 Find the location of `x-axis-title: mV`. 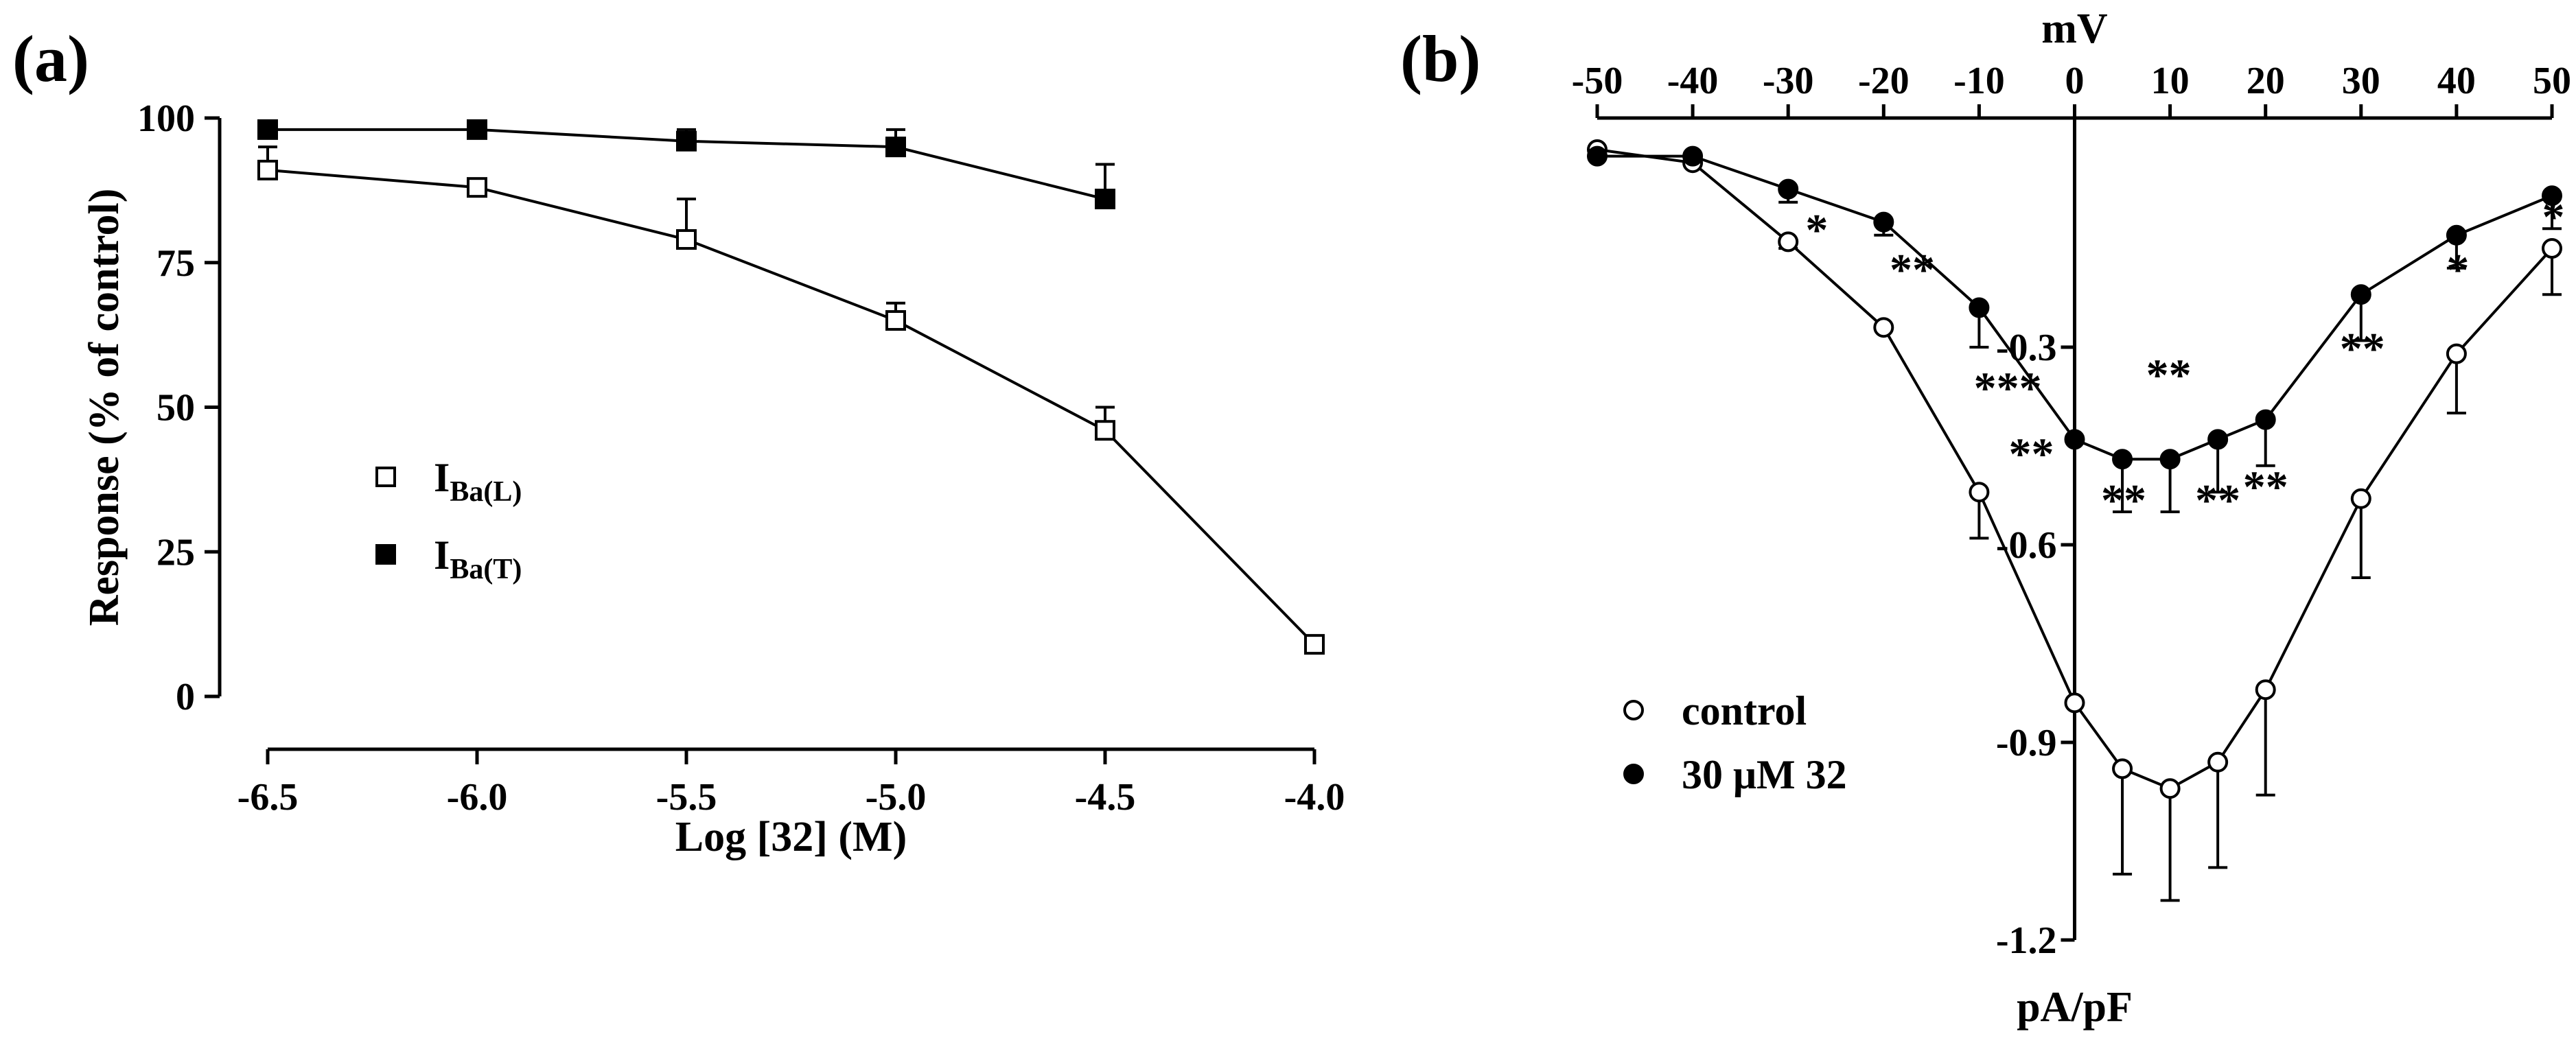

x-axis-title: mV is located at coordinates (2074, 28).